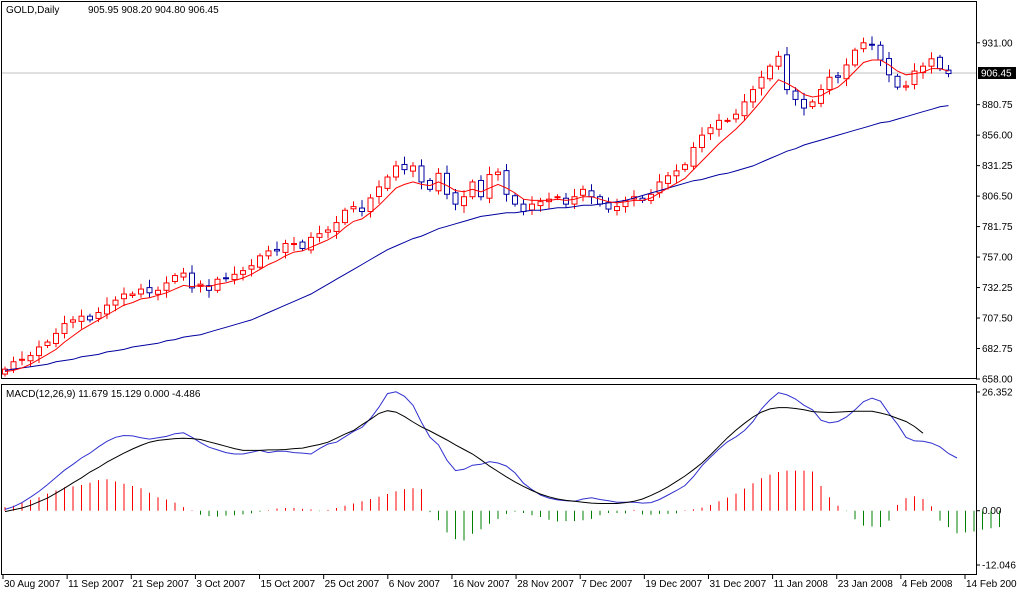  What do you see at coordinates (997, 166) in the screenshot?
I see `price-tick-label: 831.25` at bounding box center [997, 166].